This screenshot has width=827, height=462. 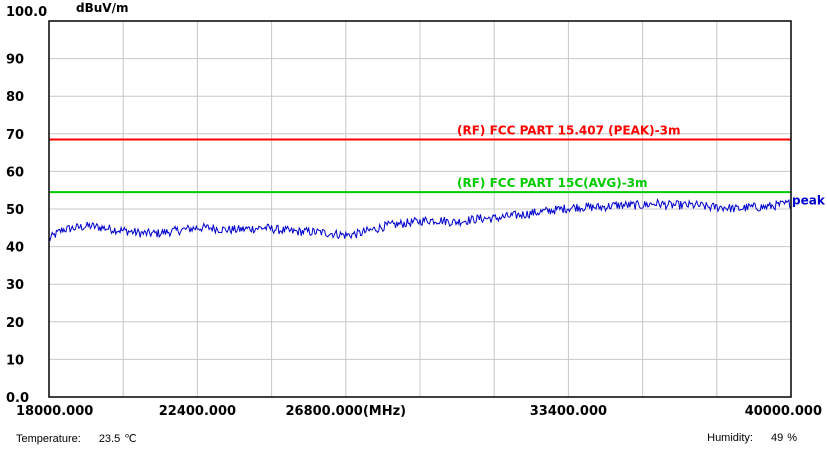 I want to click on humidity-readout: Humidity: 49%, so click(x=752, y=438).